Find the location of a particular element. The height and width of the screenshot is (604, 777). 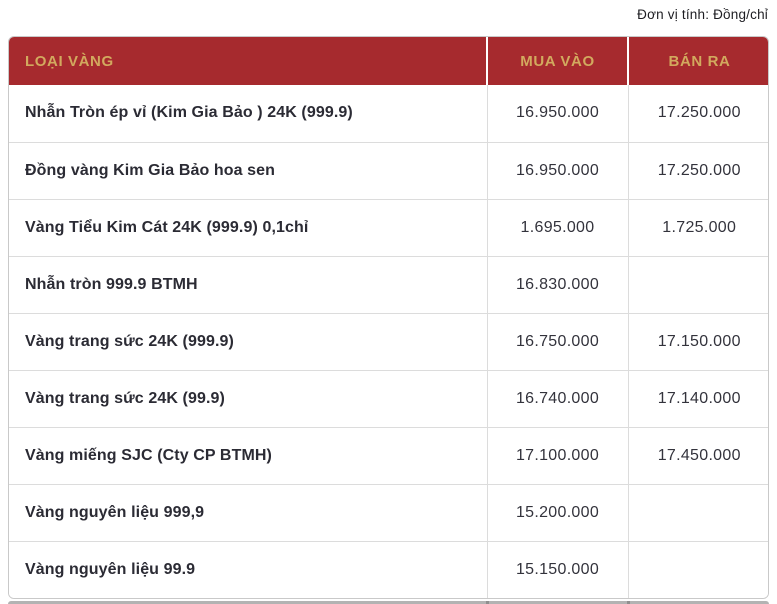

gold-type-cell: Vàng Tiểu Kim Cát 24K (999.9) 0,1chỉ is located at coordinates (248, 227).